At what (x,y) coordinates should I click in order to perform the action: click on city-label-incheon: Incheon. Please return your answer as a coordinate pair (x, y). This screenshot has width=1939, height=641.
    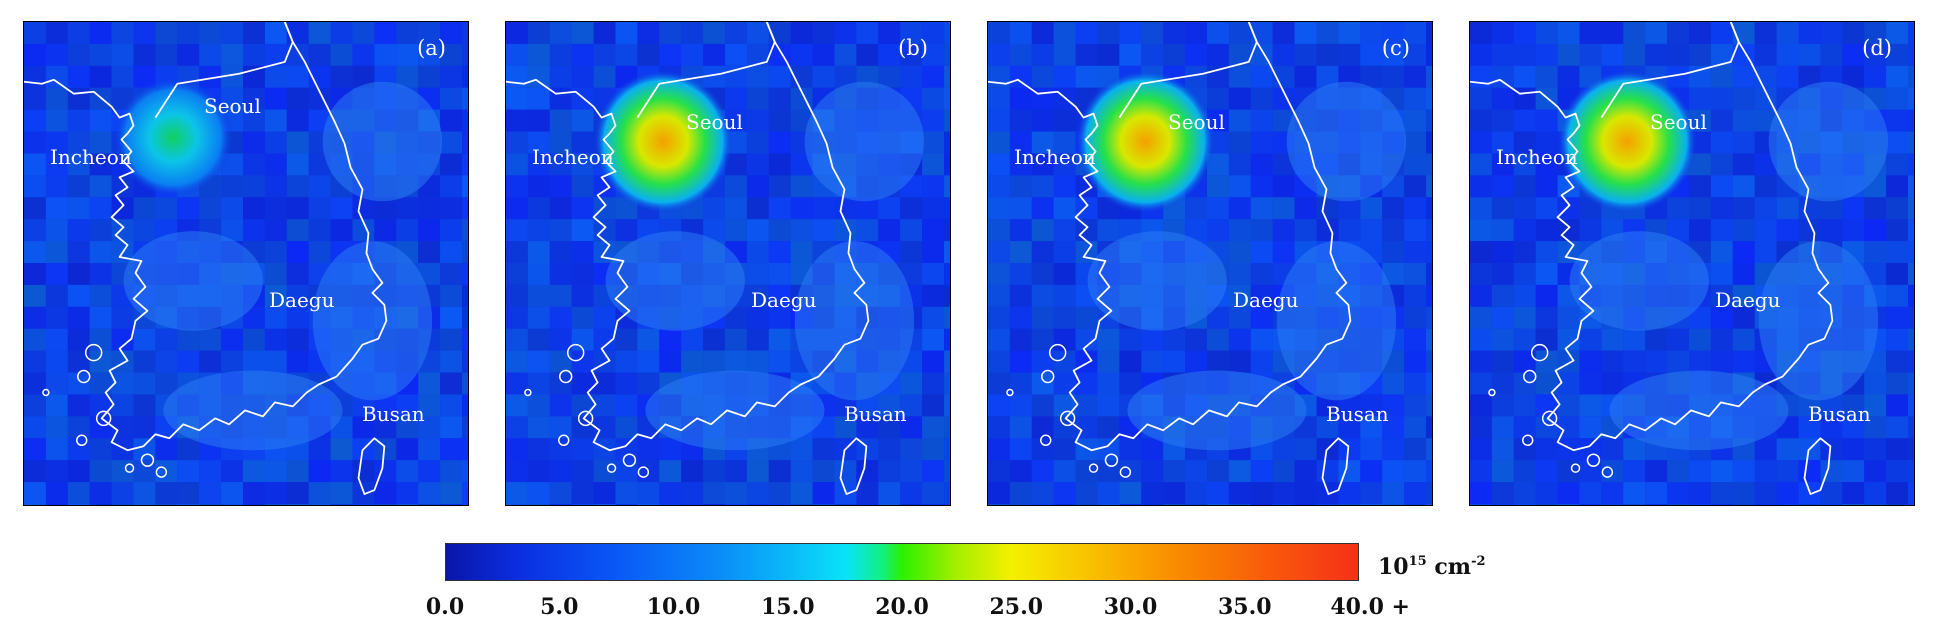
    Looking at the image, I should click on (573, 157).